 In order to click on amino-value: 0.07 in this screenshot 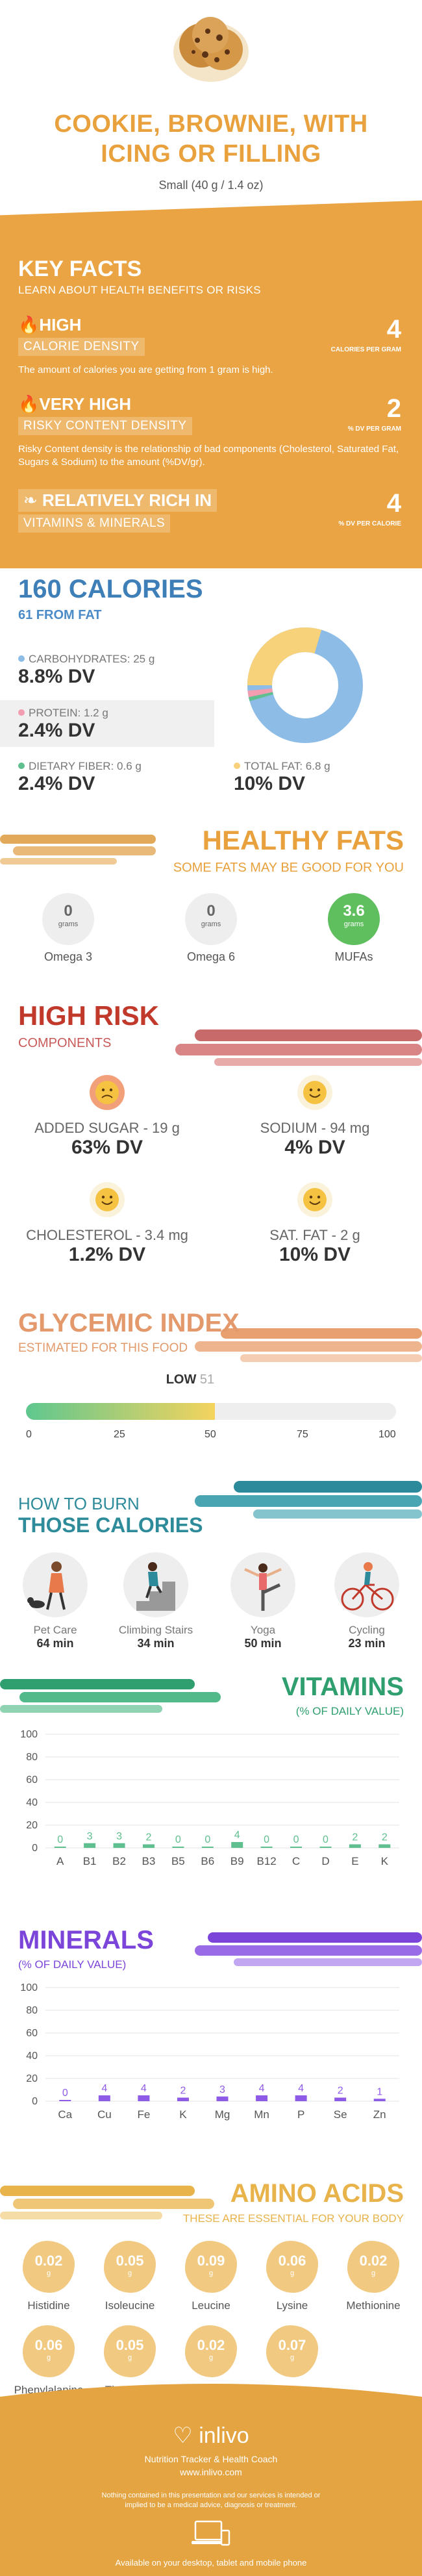, I will do `click(292, 2345)`.